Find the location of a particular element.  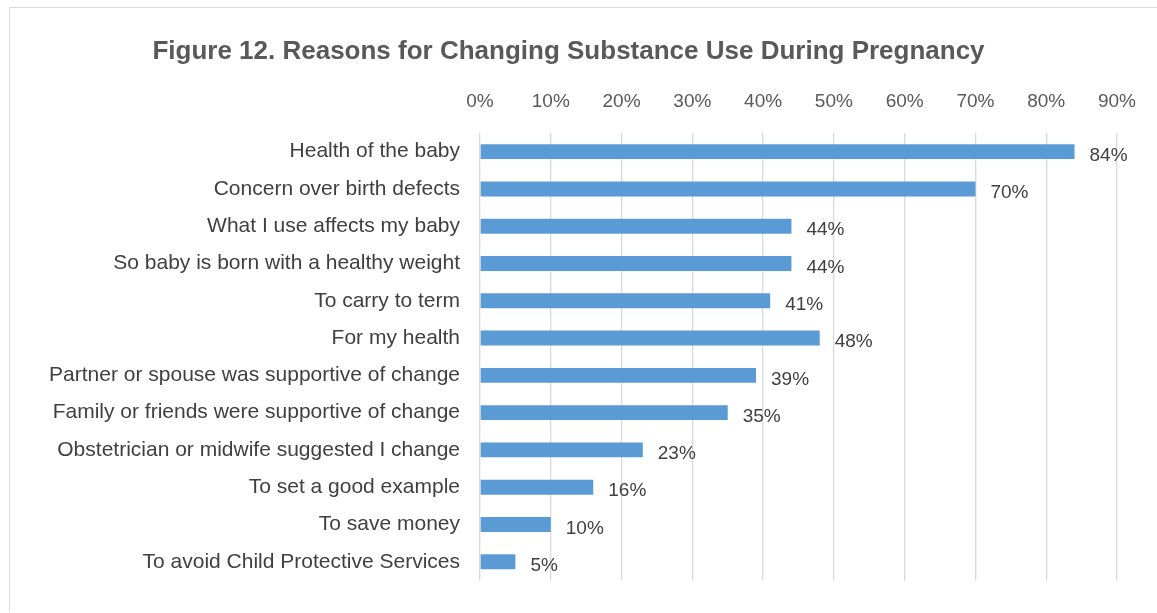

y-tick-label: So baby is born with a healthy weight is located at coordinates (287, 262).